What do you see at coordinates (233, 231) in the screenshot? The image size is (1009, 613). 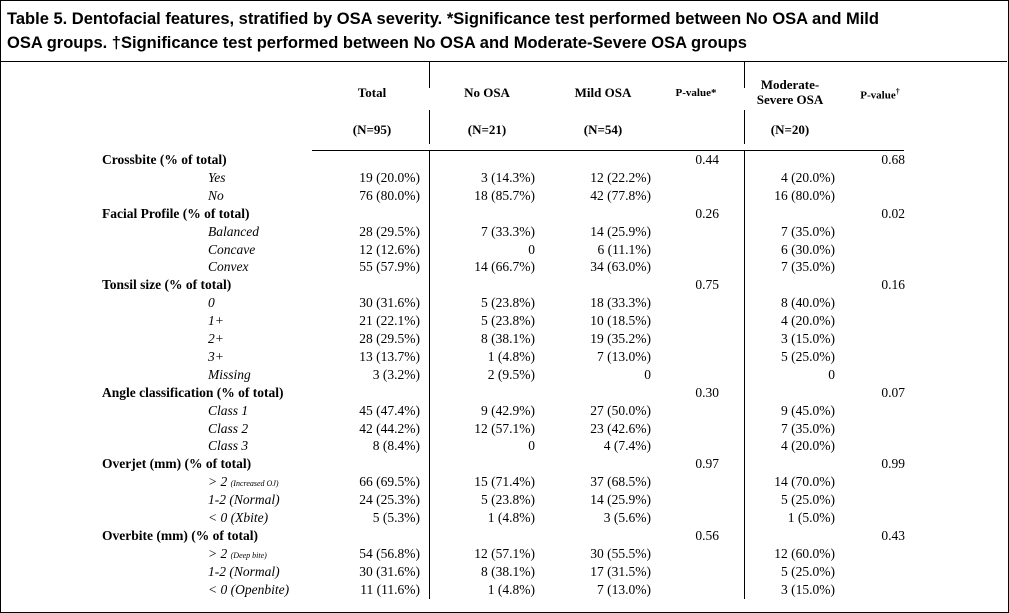 I see `row-label-text: Balanced` at bounding box center [233, 231].